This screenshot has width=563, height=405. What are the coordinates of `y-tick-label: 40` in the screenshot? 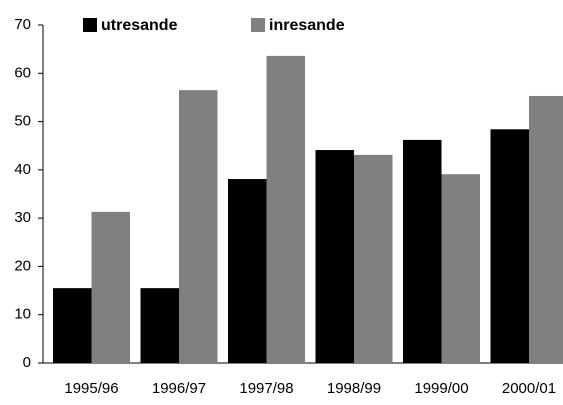 It's located at (22, 169).